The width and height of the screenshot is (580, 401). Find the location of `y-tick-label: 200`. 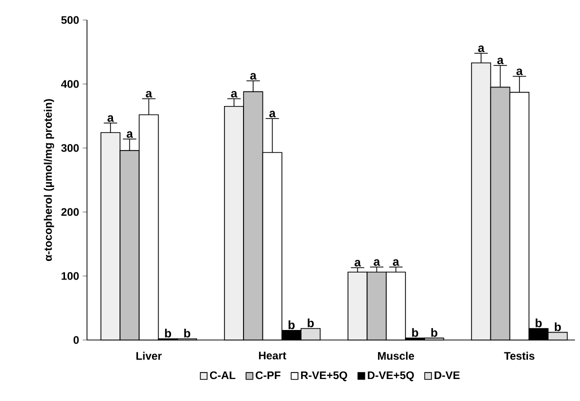

y-tick-label: 200 is located at coordinates (70, 212).